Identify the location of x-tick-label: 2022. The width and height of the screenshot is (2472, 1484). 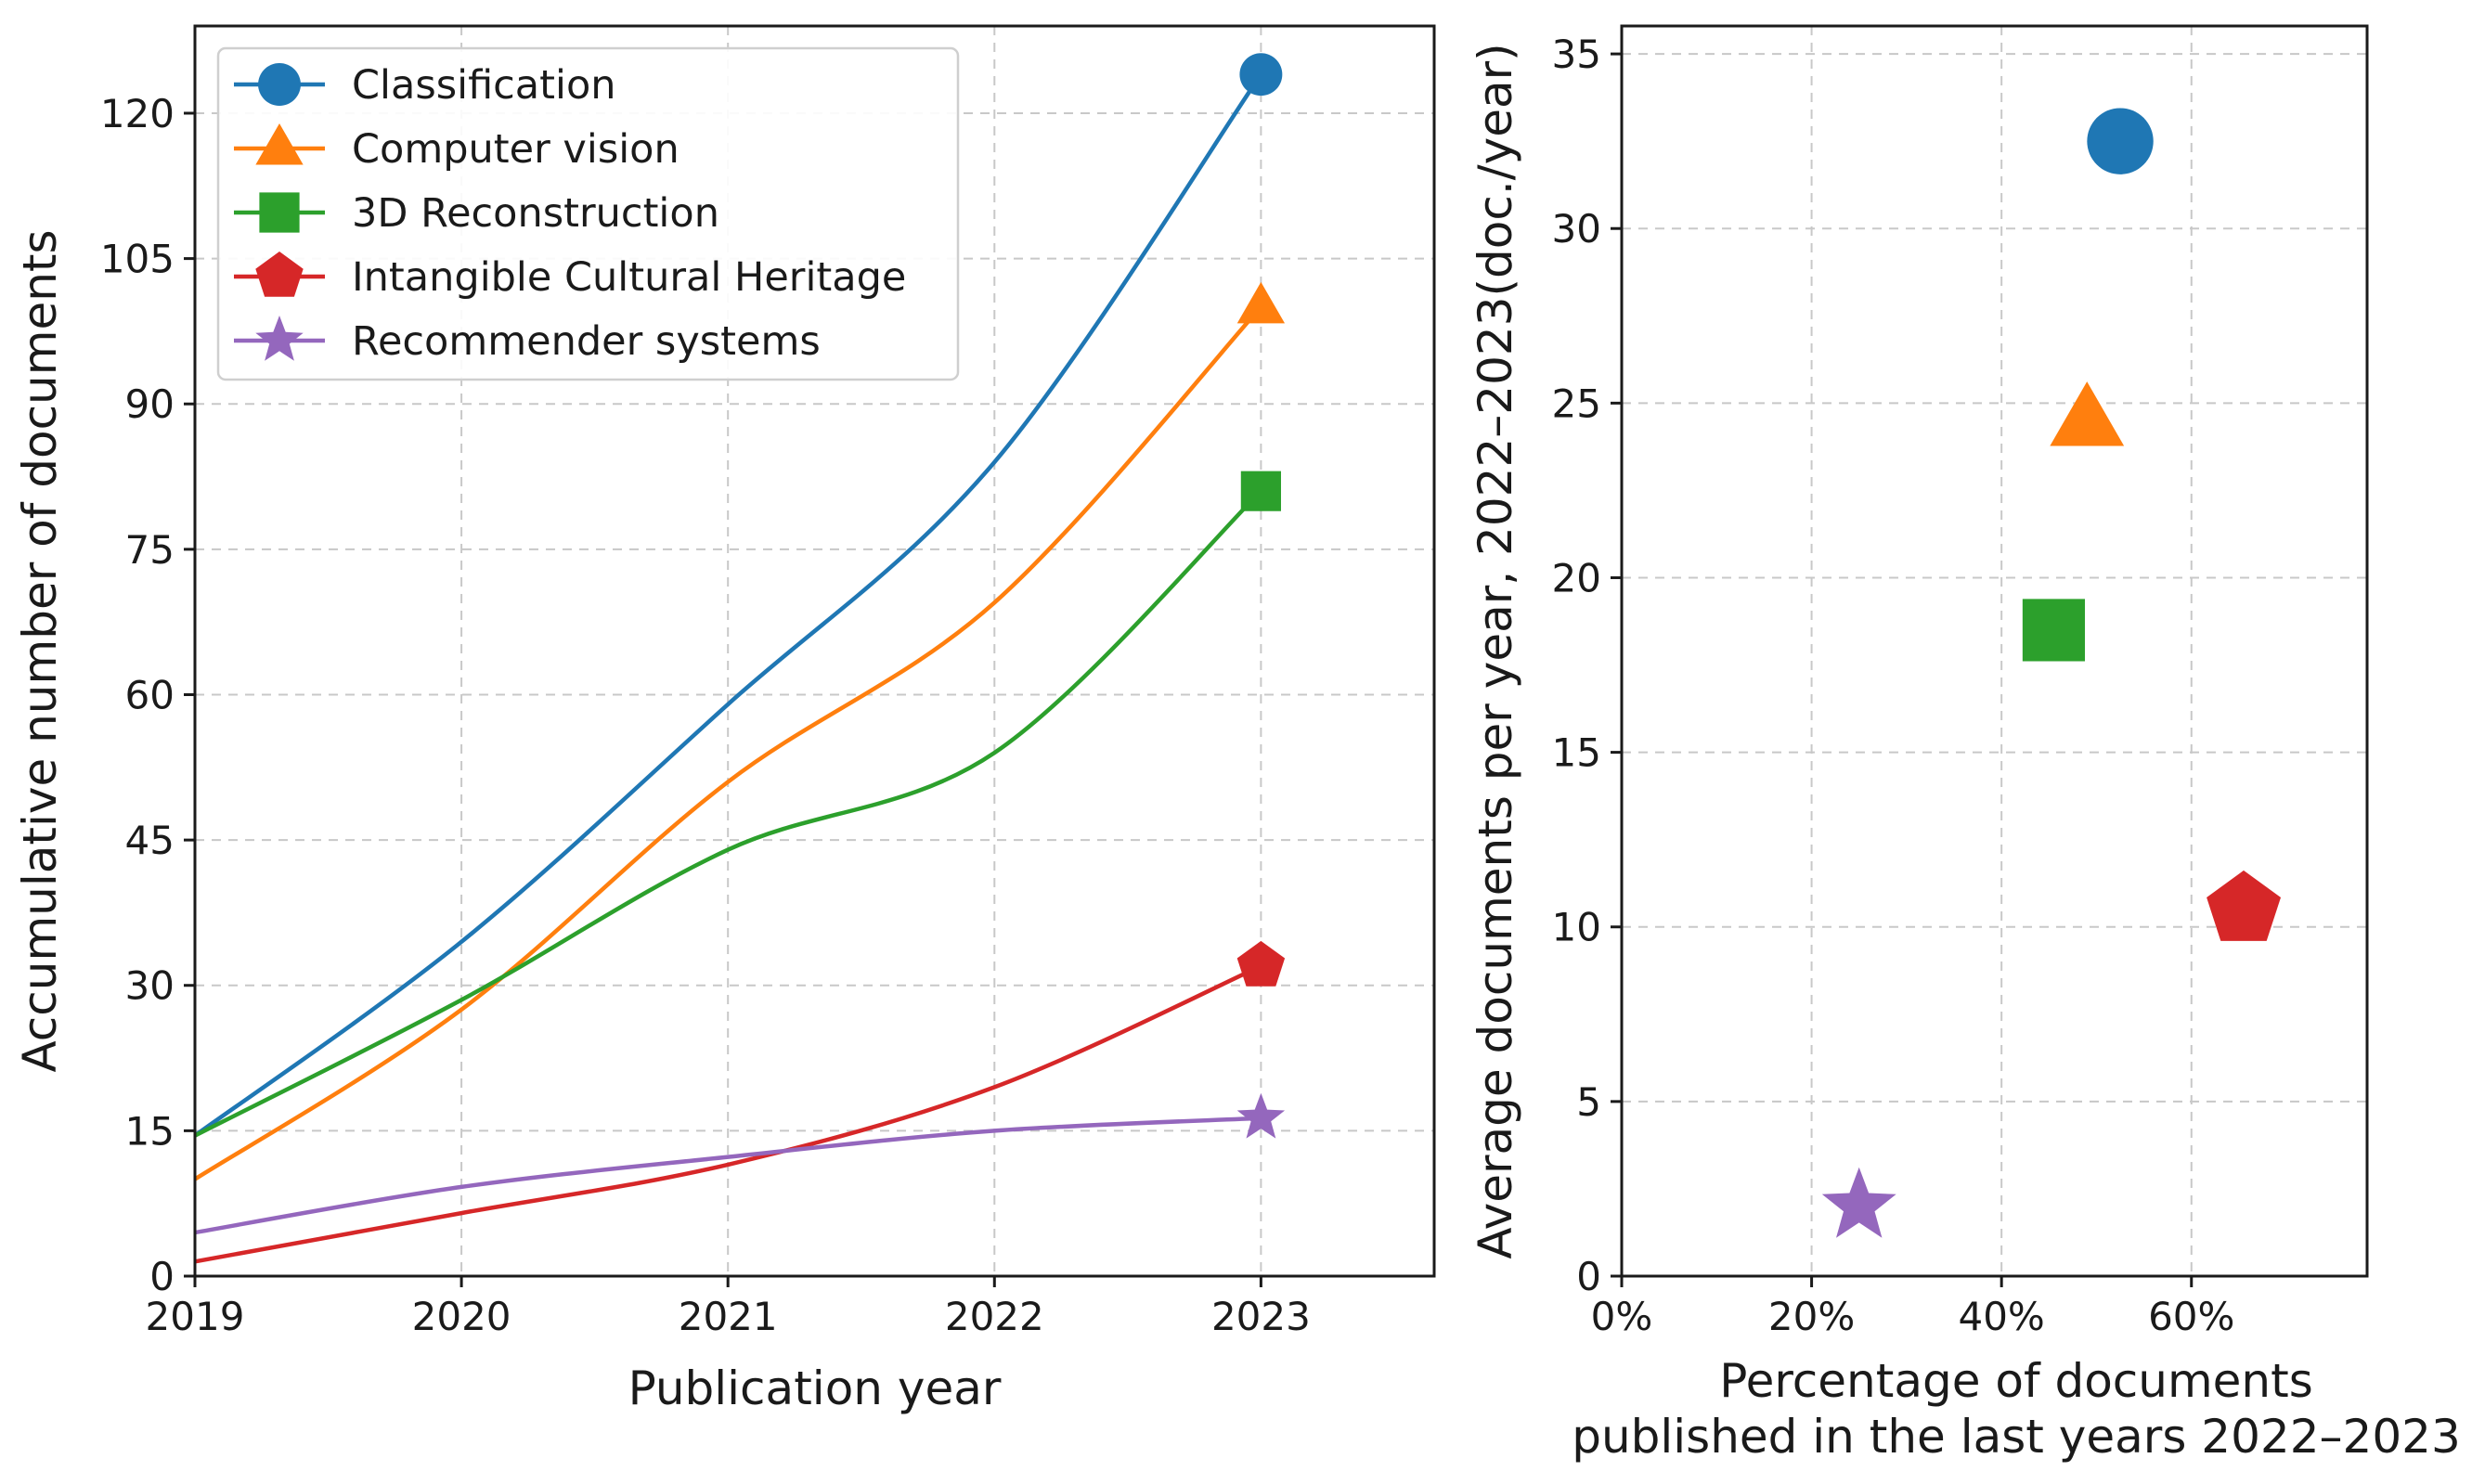
(995, 1316).